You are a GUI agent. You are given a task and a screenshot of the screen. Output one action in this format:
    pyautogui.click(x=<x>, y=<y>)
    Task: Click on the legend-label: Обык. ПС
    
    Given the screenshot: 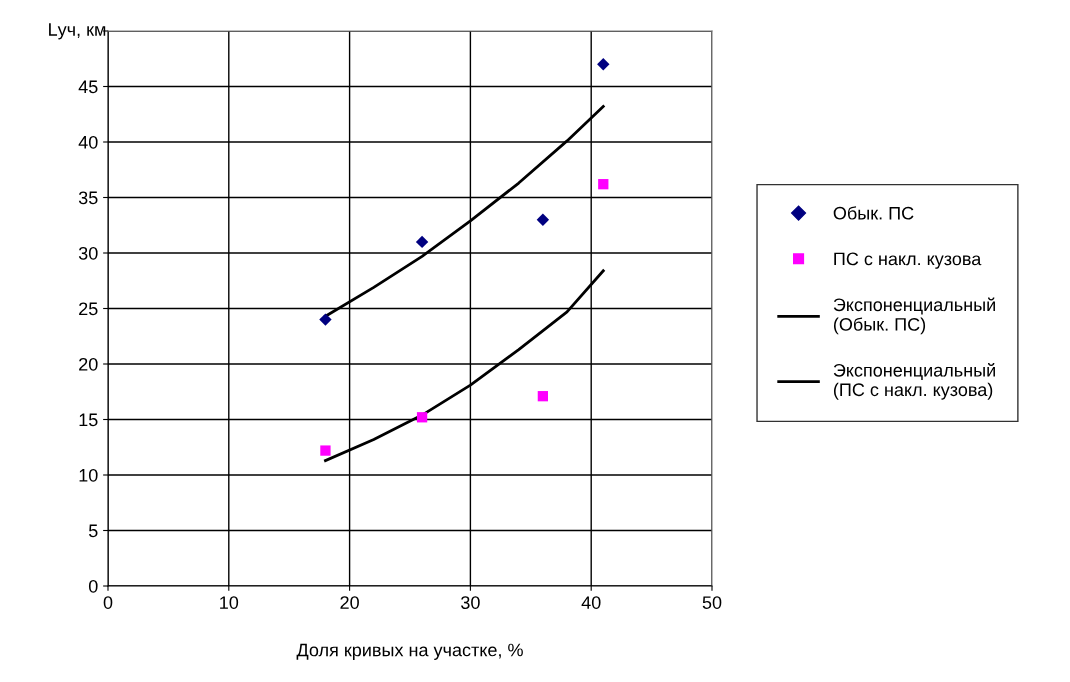 What is the action you would take?
    pyautogui.click(x=873, y=213)
    